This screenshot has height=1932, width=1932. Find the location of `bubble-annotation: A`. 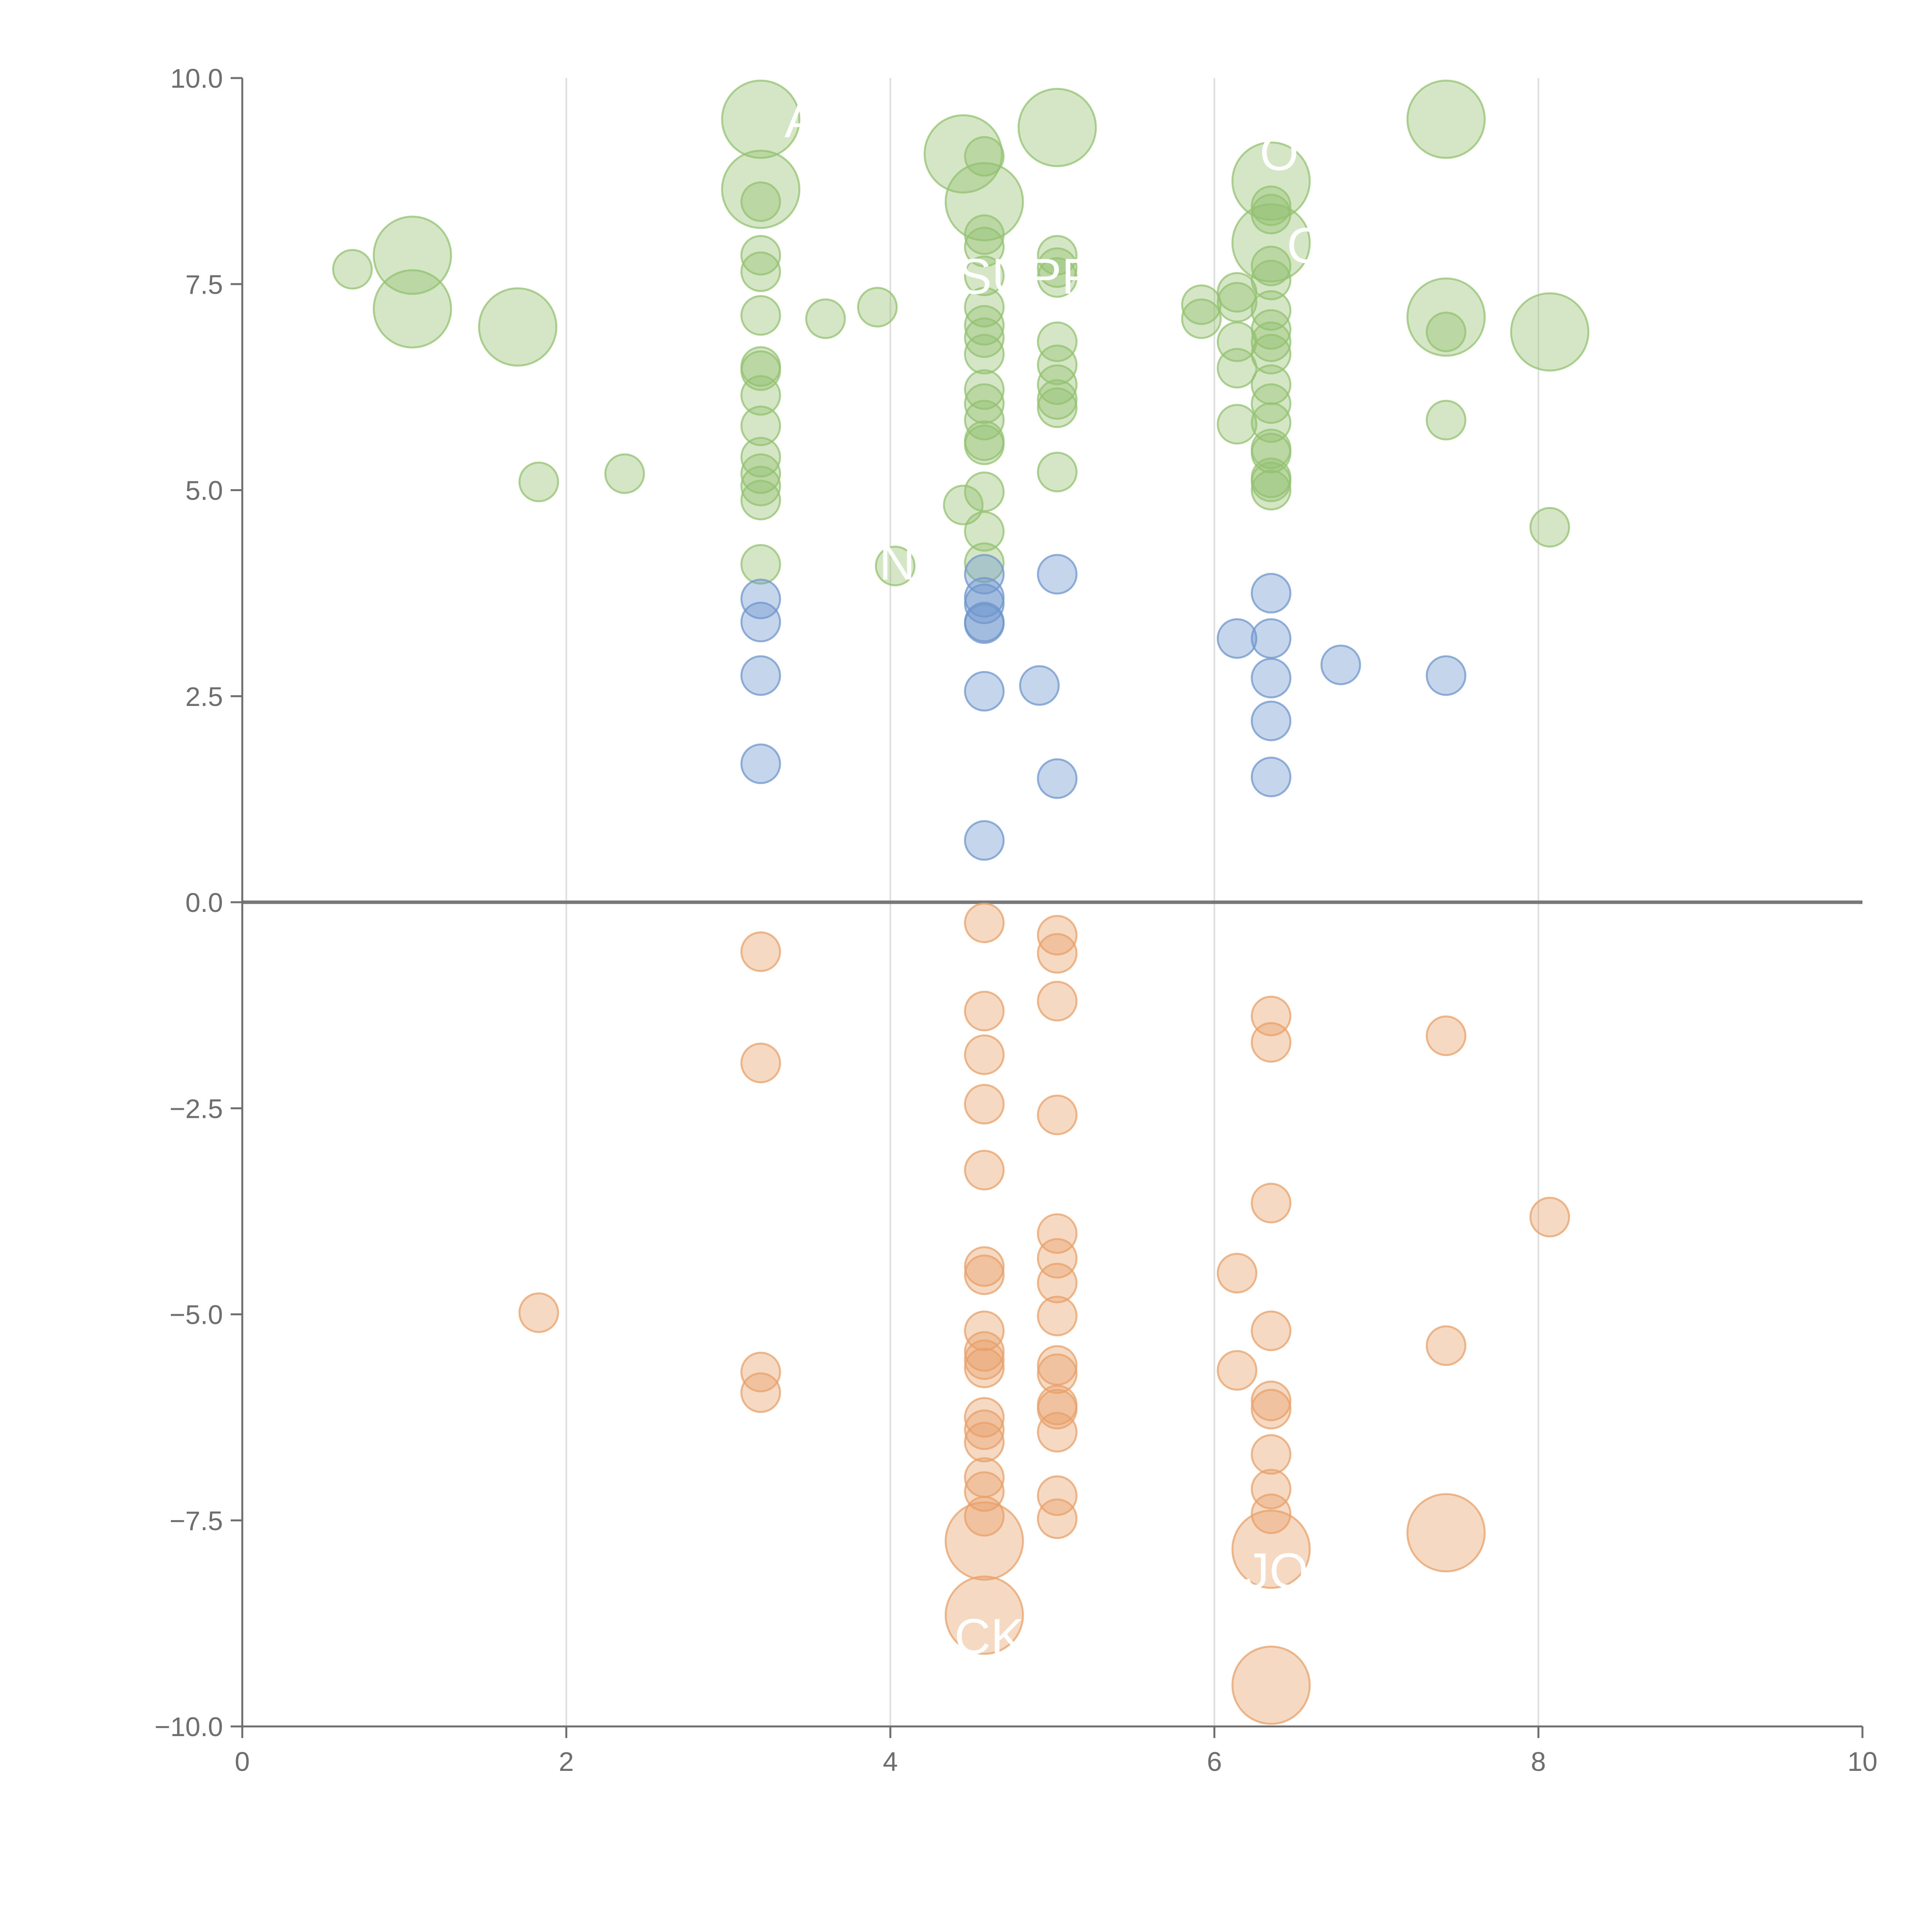

bubble-annotation: A is located at coordinates (801, 120).